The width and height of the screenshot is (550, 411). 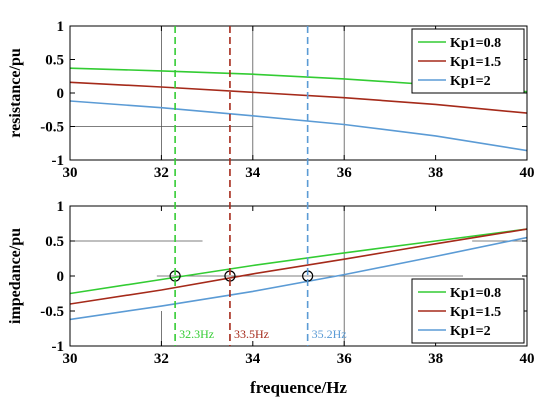 What do you see at coordinates (15, 276) in the screenshot?
I see `y-axis-label: impedance/pu` at bounding box center [15, 276].